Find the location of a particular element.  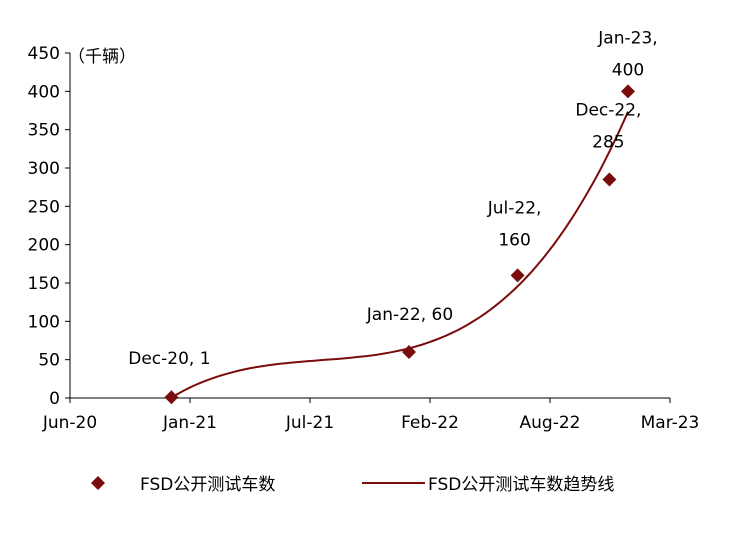

x-tick-label: Jun-20 is located at coordinates (69, 423).